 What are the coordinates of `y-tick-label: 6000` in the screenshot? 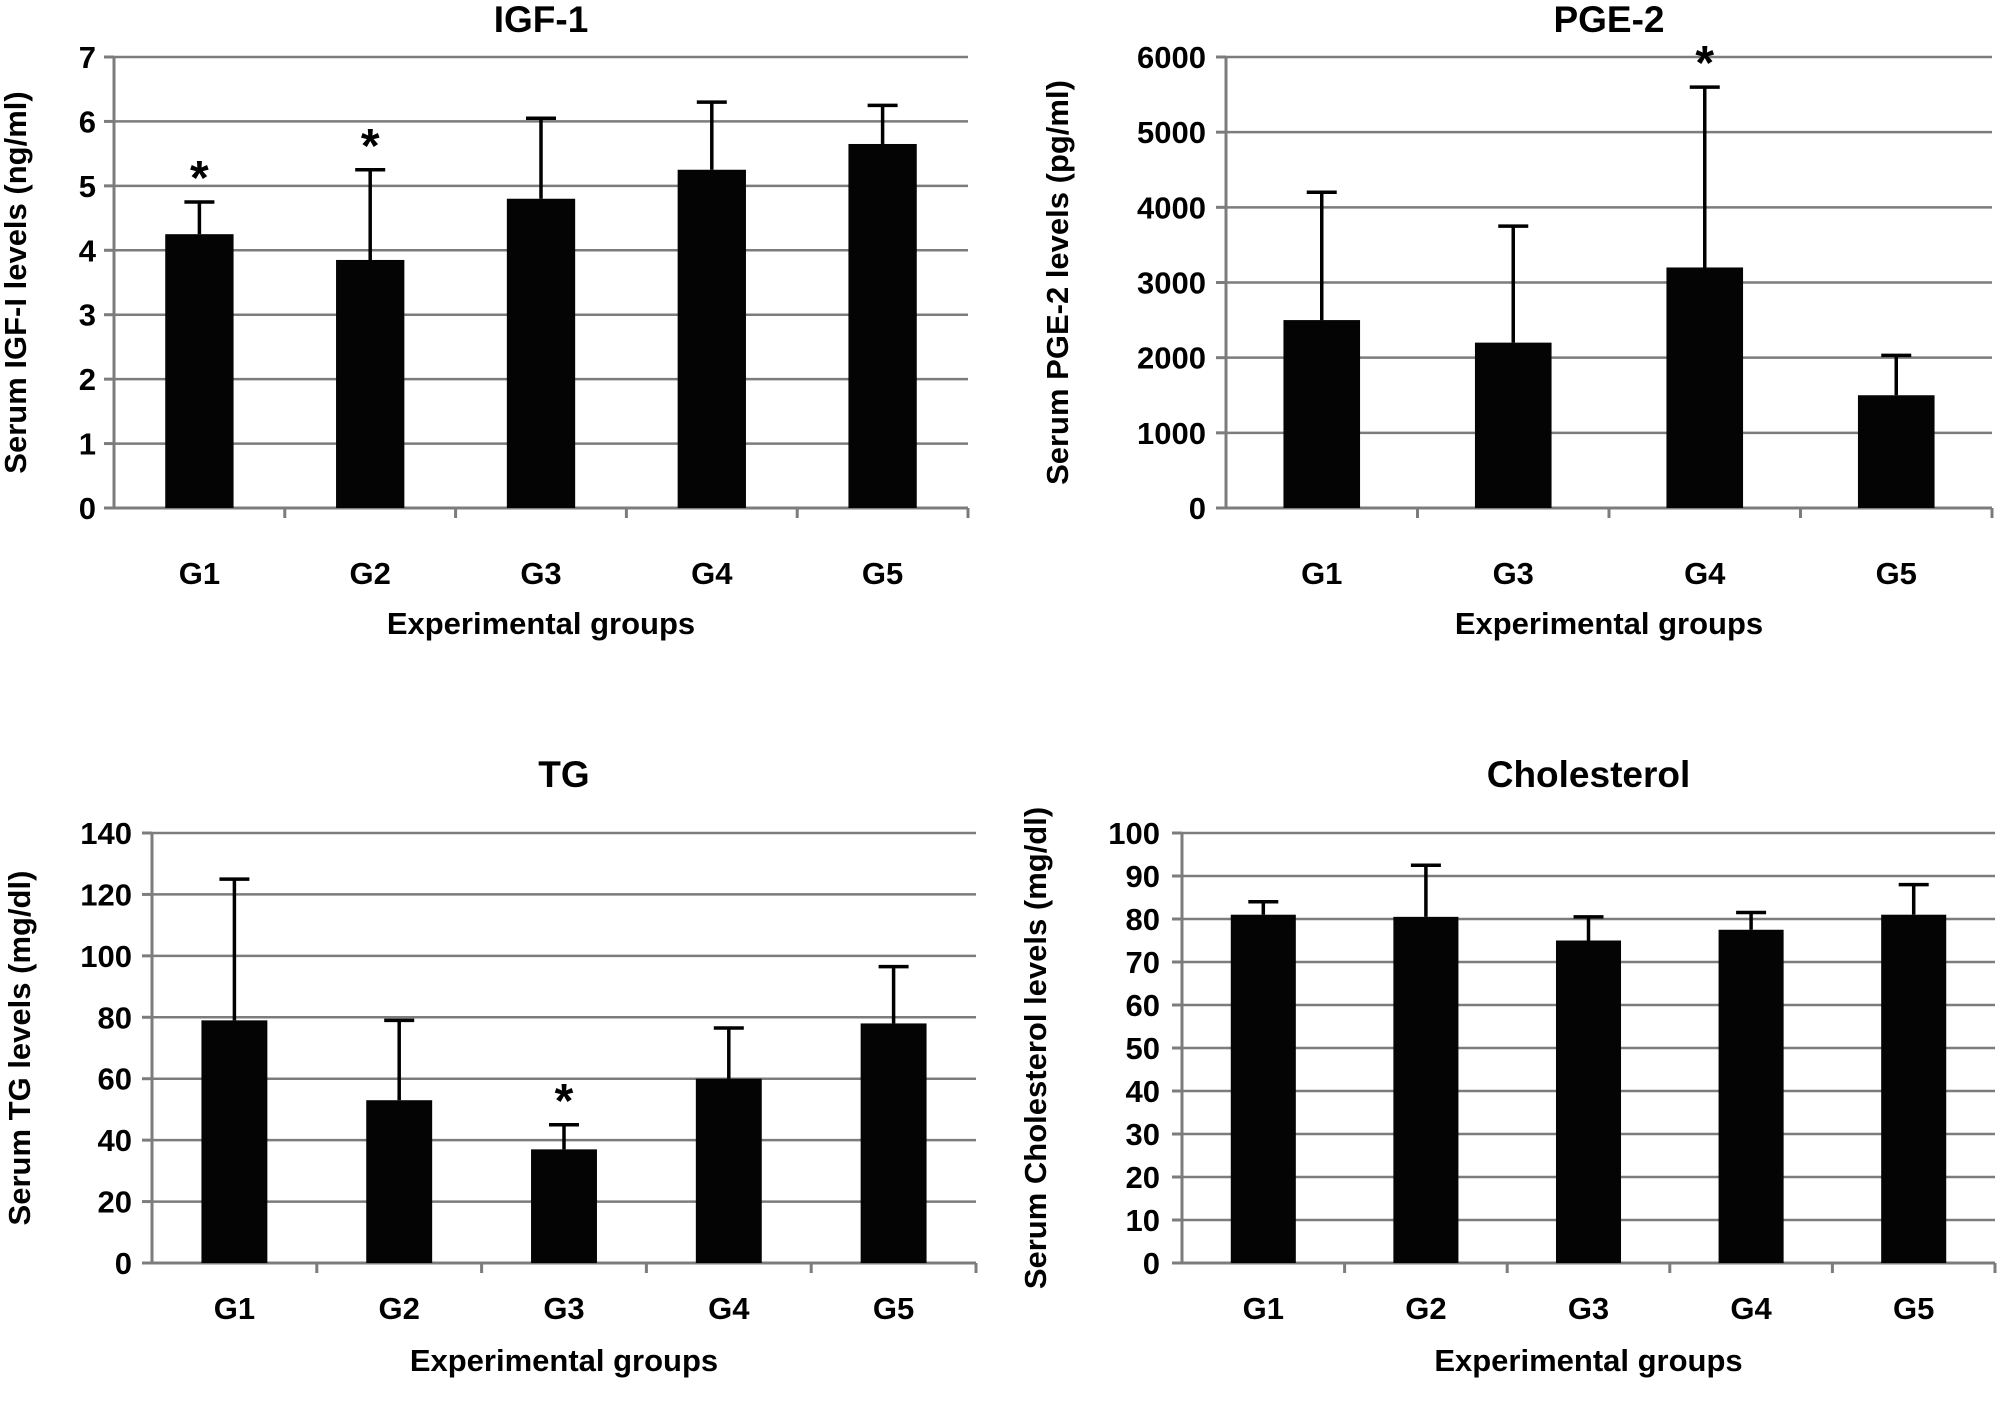 It's located at (1171, 57).